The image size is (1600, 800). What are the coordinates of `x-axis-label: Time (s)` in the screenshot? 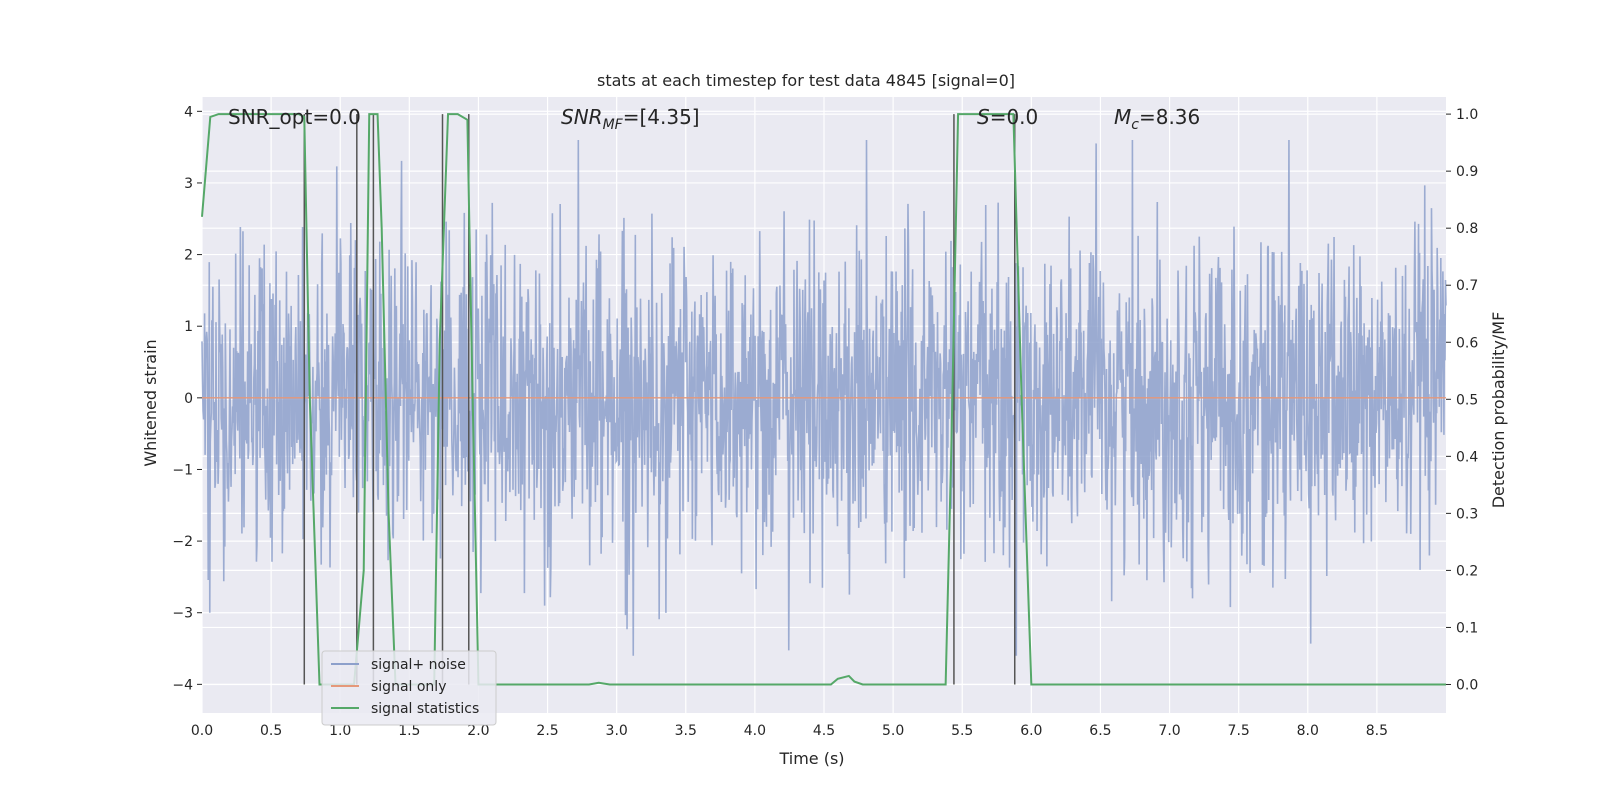 It's located at (811, 758).